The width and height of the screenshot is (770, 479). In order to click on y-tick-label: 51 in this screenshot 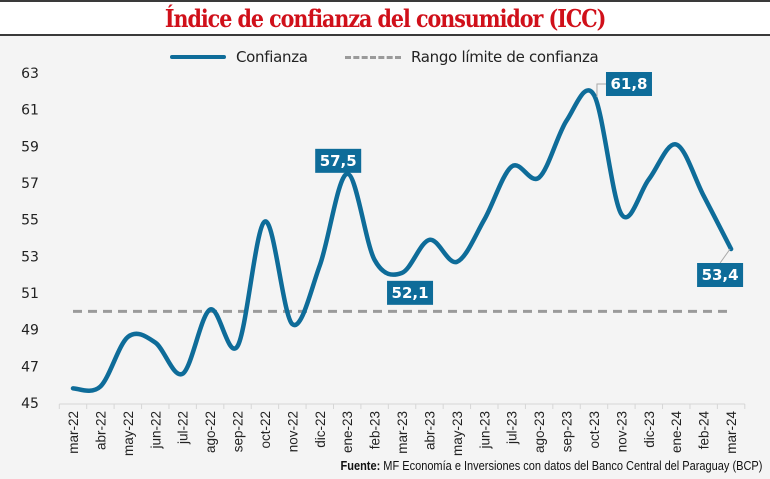, I will do `click(30, 294)`.